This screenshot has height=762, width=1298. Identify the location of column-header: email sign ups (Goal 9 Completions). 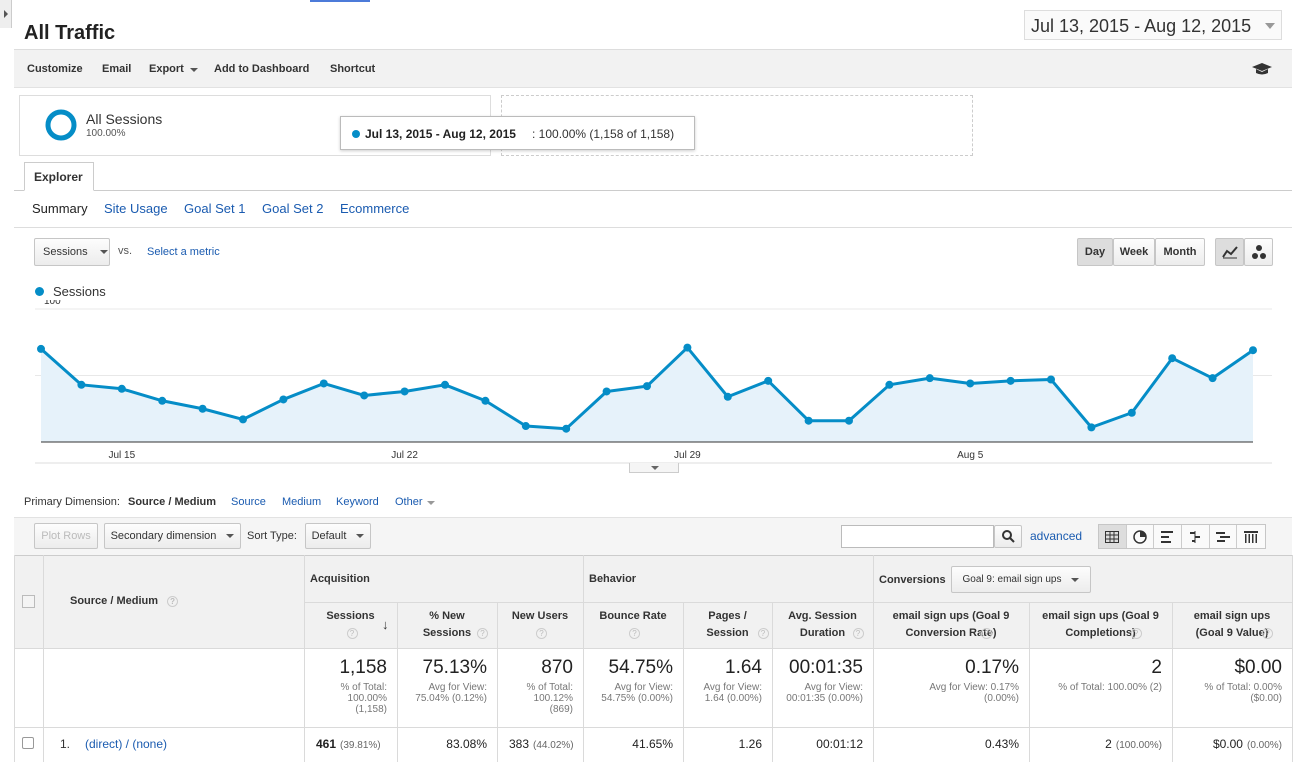
(1100, 625).